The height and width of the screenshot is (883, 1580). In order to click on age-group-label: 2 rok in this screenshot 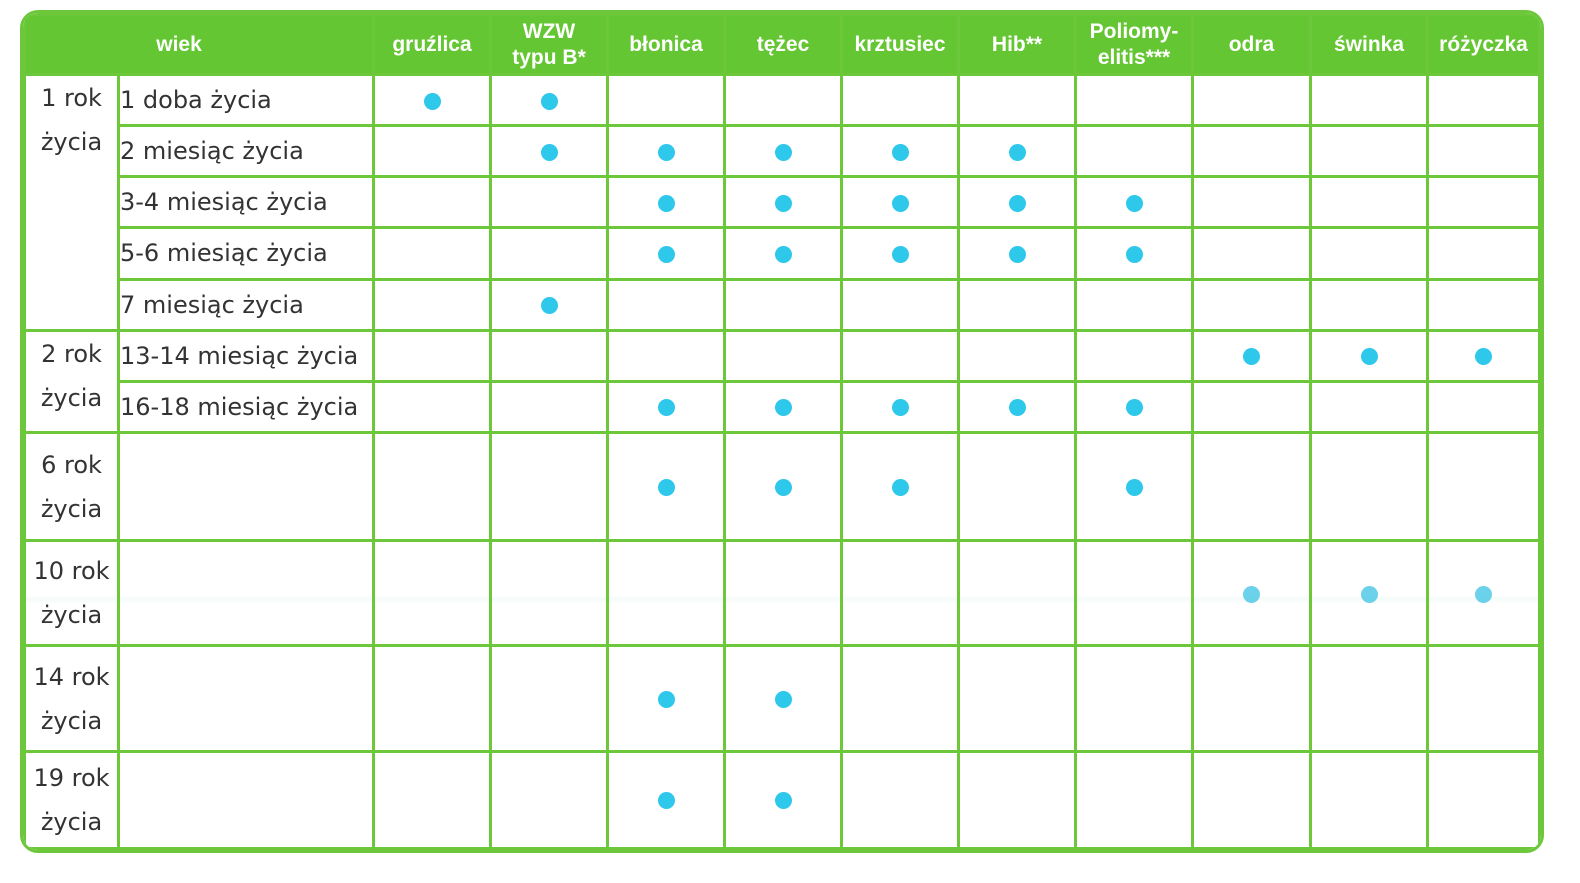, I will do `click(71, 353)`.